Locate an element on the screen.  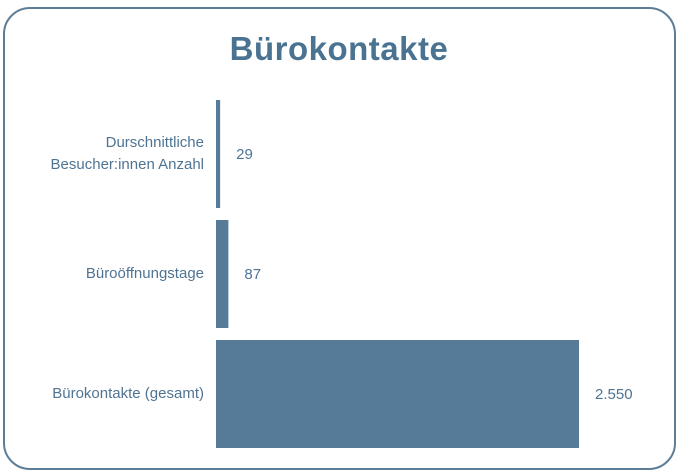
category-label: Büroöffnungstage is located at coordinates (144, 273).